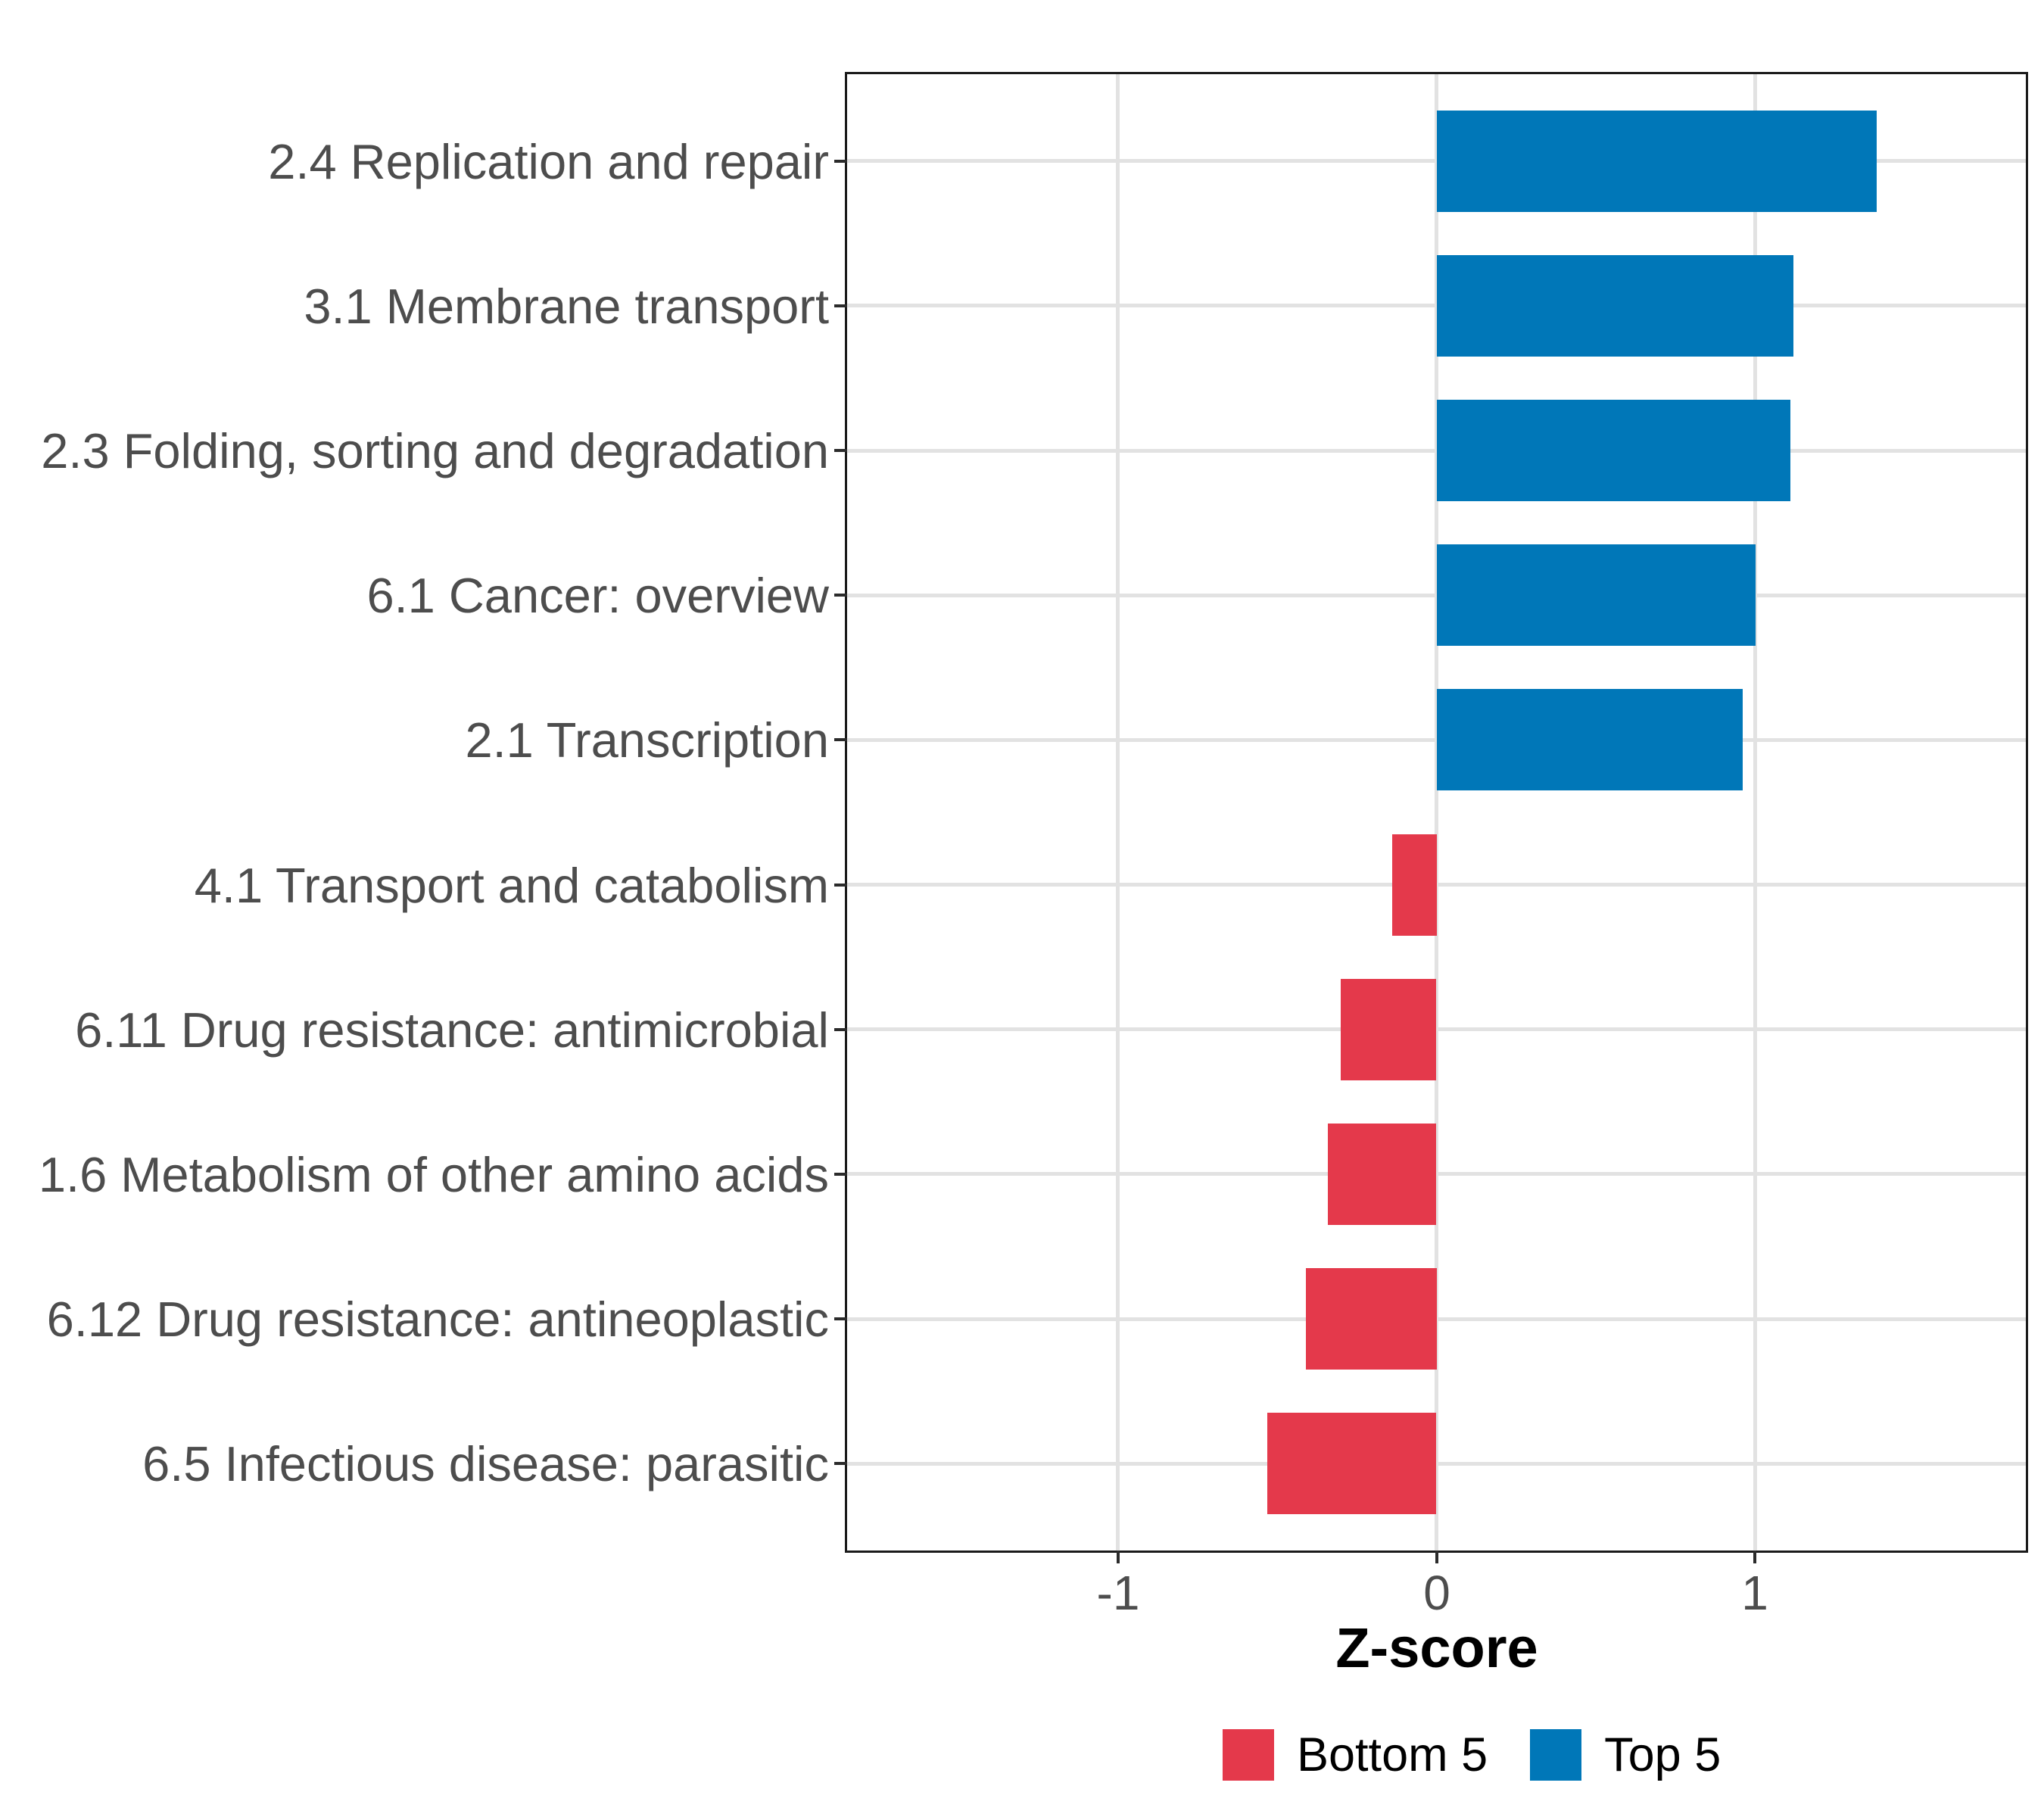 Image resolution: width=2044 pixels, height=1817 pixels. What do you see at coordinates (1248, 1755) in the screenshot?
I see `legend-key-bottom5-swatch` at bounding box center [1248, 1755].